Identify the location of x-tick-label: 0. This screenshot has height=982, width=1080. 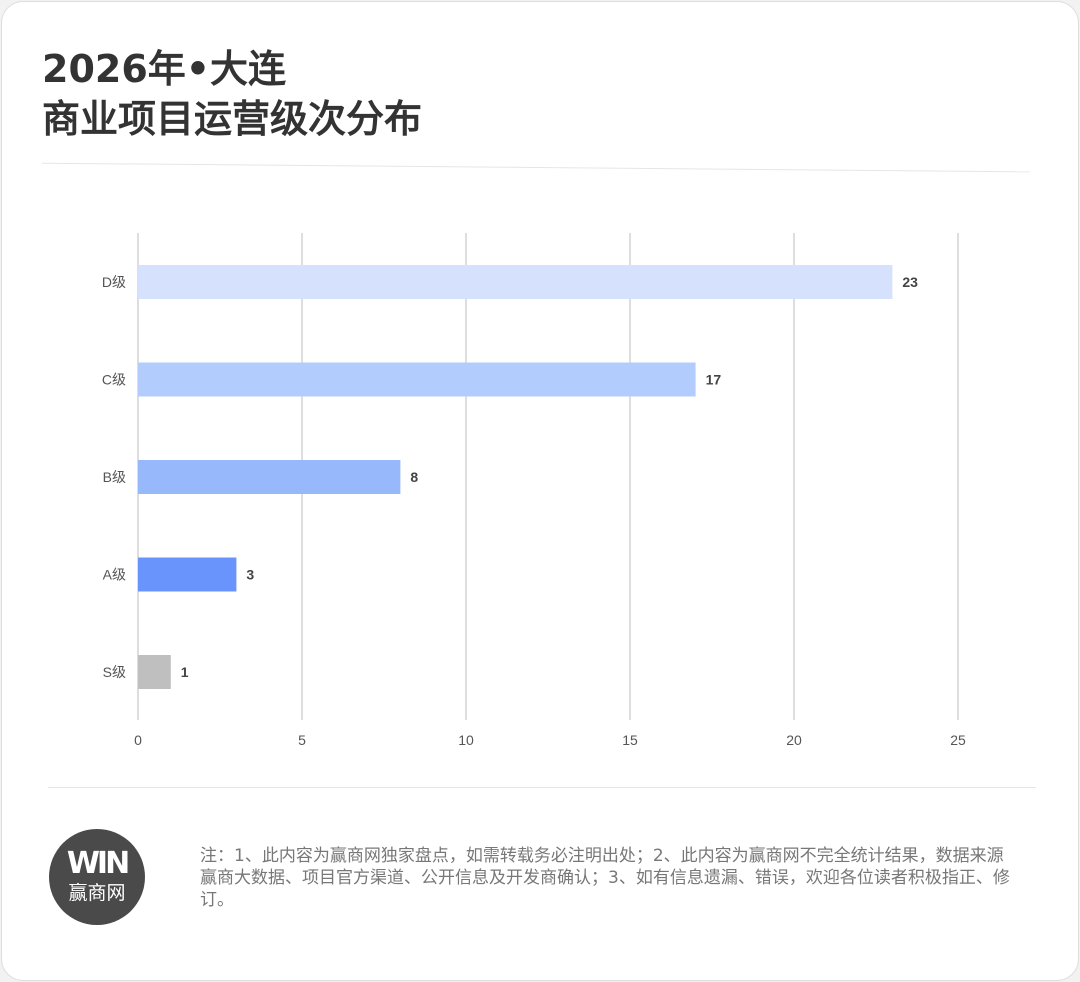
(138, 740).